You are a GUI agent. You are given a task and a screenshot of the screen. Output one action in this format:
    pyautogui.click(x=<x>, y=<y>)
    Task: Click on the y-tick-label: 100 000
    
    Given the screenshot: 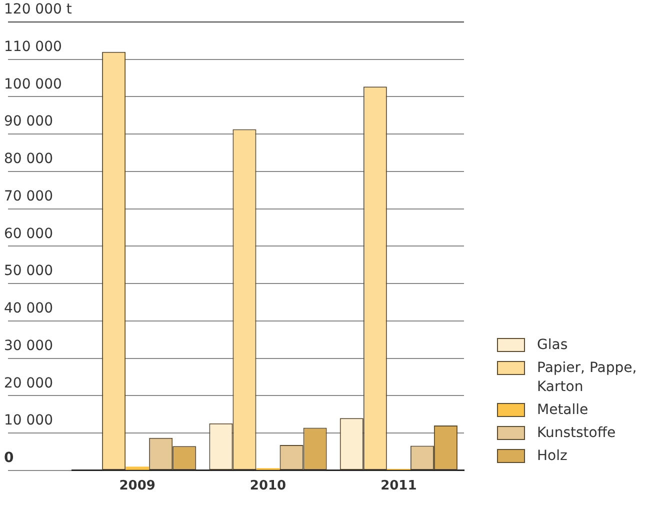 What is the action you would take?
    pyautogui.click(x=33, y=84)
    